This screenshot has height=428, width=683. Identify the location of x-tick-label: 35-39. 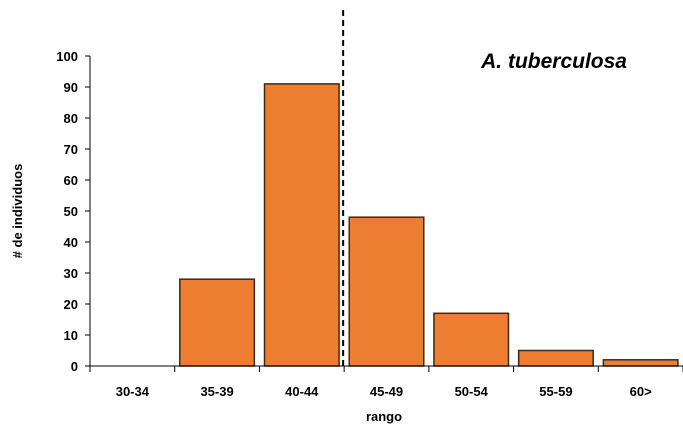
(216, 391).